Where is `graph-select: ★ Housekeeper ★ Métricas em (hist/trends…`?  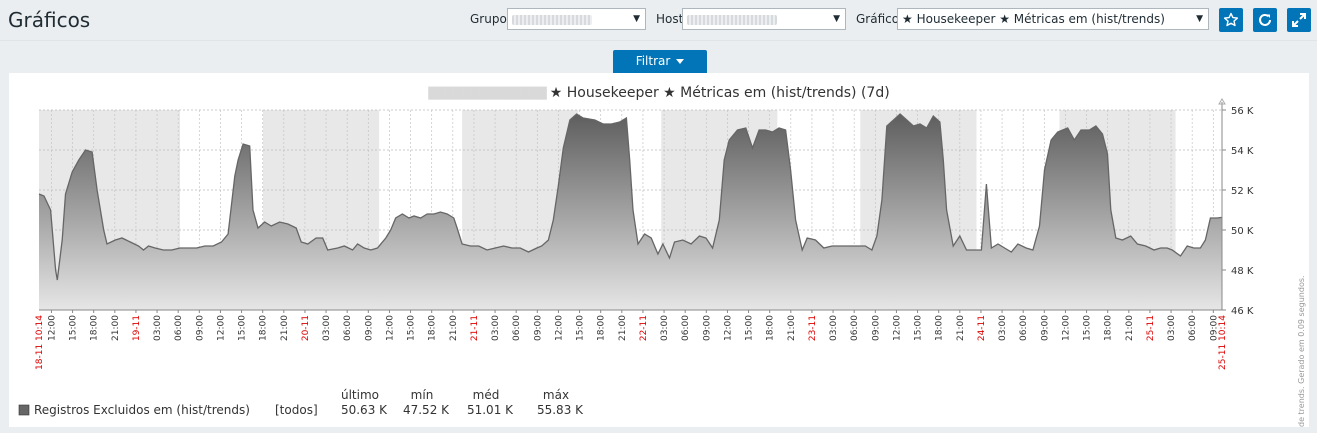
graph-select: ★ Housekeeper ★ Métricas em (hist/trends… is located at coordinates (1053, 19).